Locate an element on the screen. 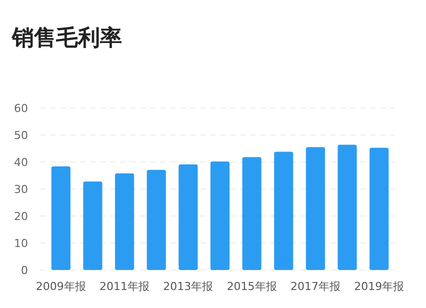 This screenshot has height=308, width=426. x-tick-label: 2015年报 is located at coordinates (251, 286).